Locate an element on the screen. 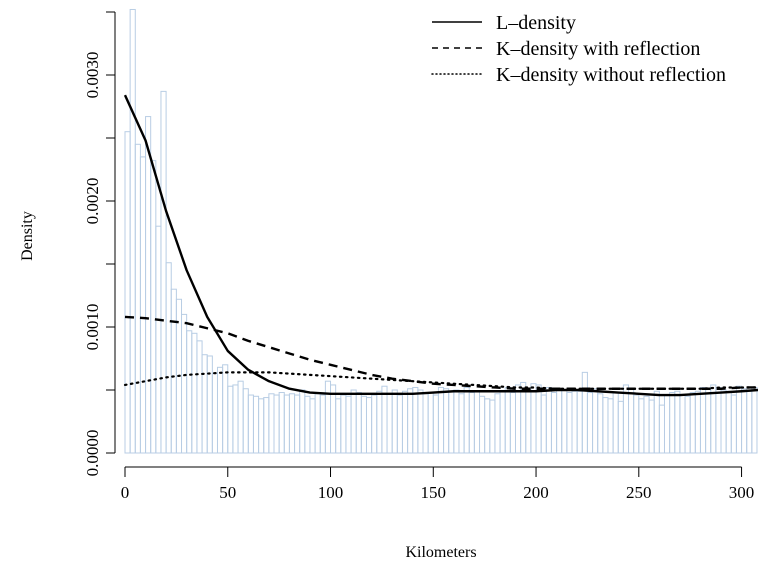 This screenshot has width=758, height=565. density-line-dotted is located at coordinates (440, 380).